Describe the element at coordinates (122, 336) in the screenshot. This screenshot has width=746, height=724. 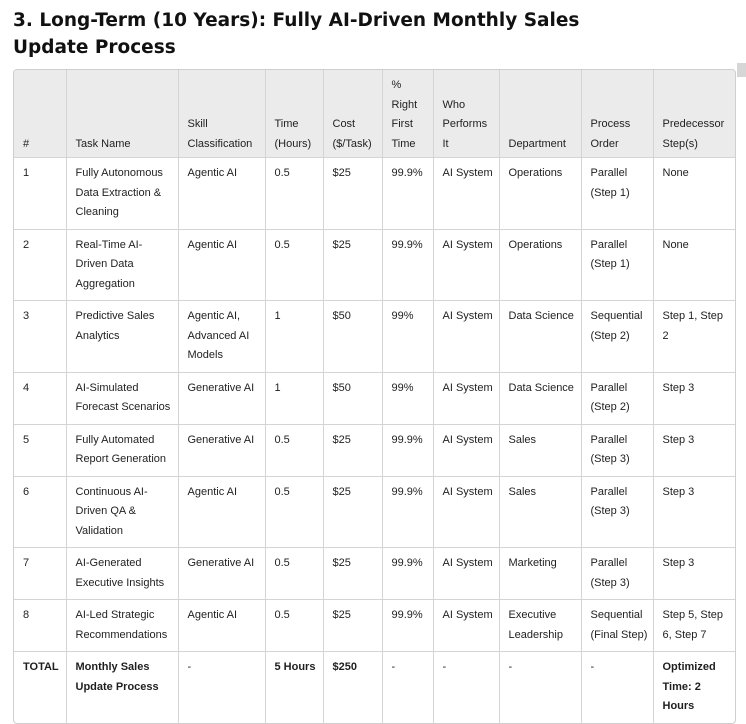
I see `table-cell: Predictive Sales Analytics` at that location.